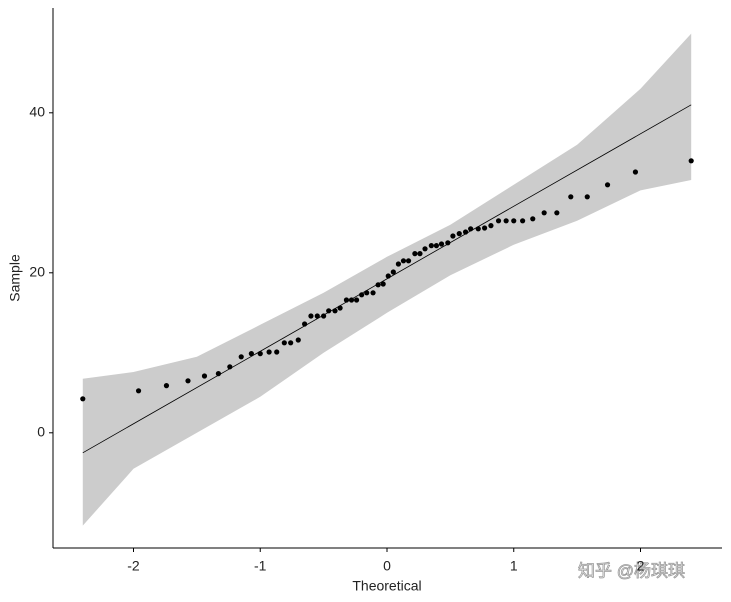 The height and width of the screenshot is (602, 731). I want to click on x-tick-label: -2, so click(133, 566).